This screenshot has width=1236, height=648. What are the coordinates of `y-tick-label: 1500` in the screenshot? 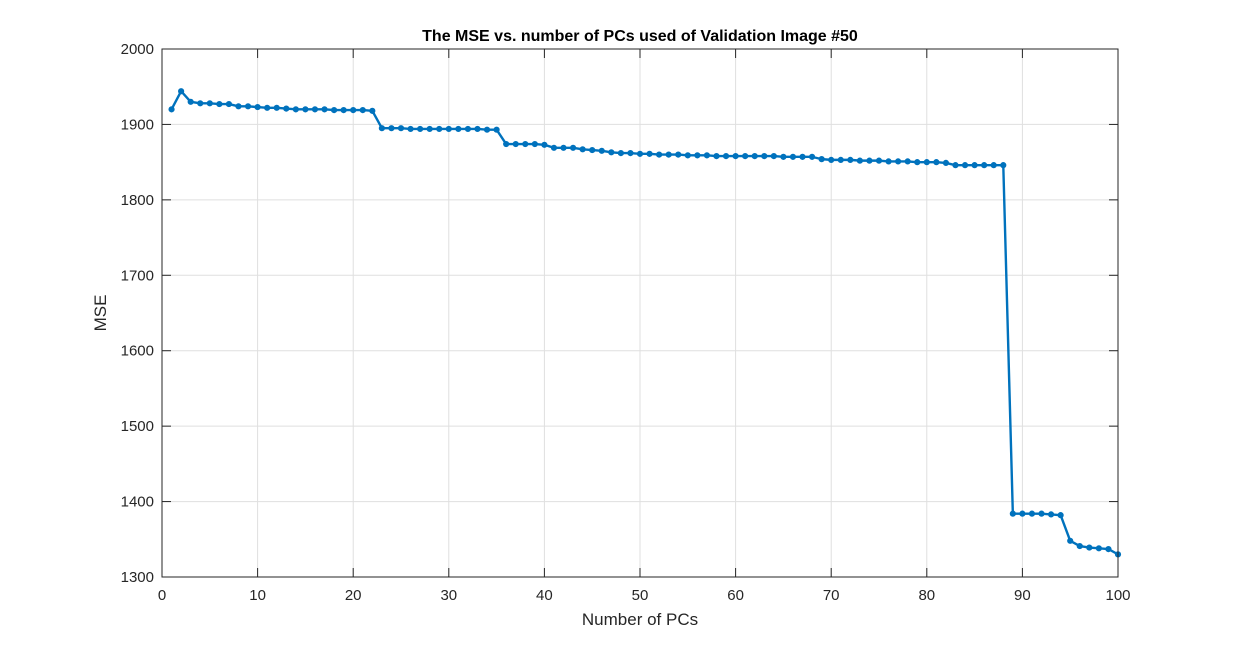 It's located at (137, 426).